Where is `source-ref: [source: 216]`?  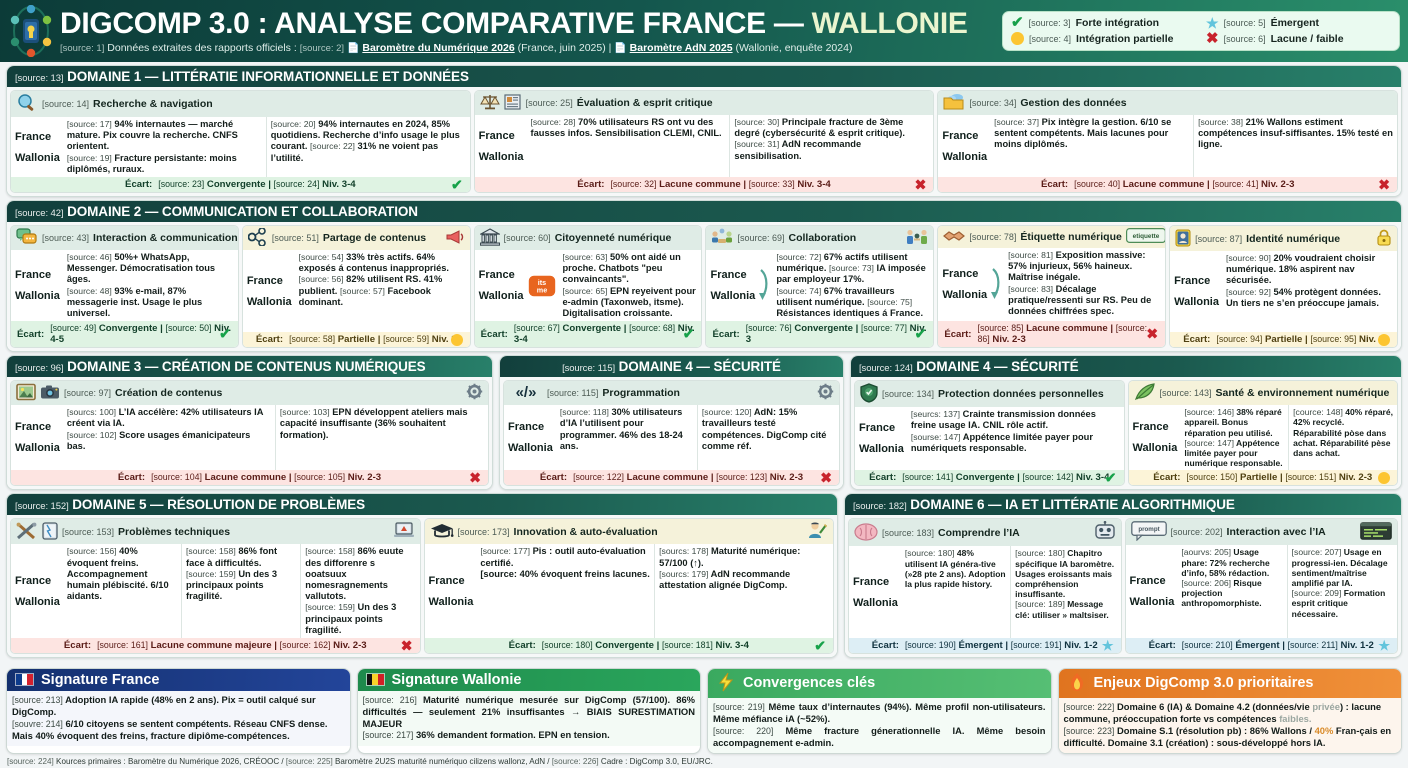
source-ref: [source: 216] is located at coordinates (389, 699).